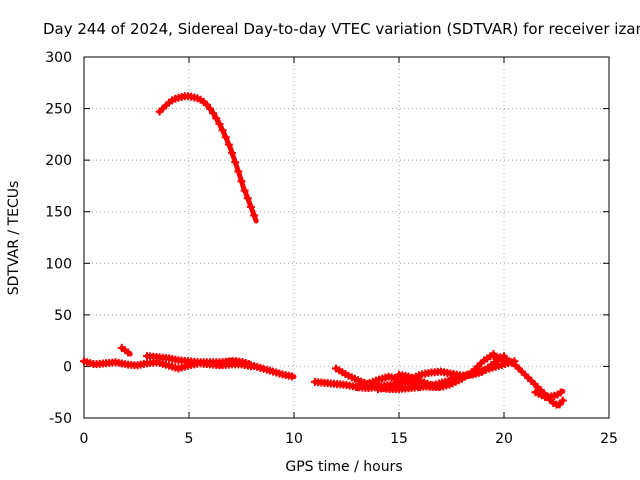 Image resolution: width=640 pixels, height=480 pixels. I want to click on x-tick-label: 25, so click(609, 439).